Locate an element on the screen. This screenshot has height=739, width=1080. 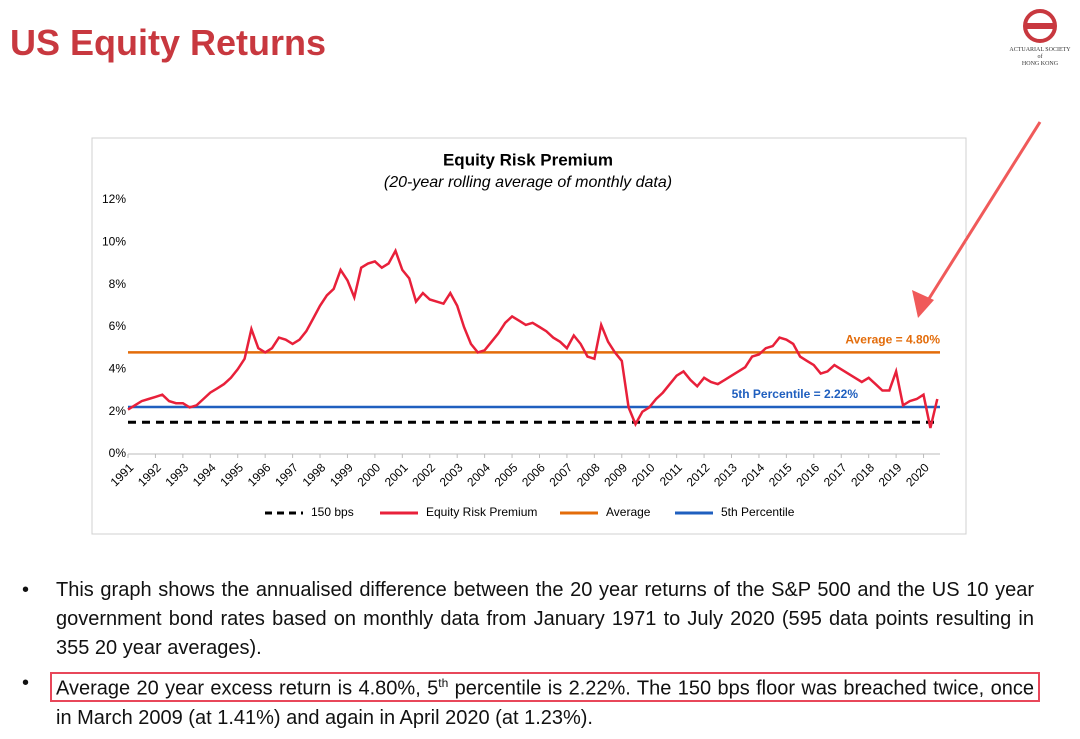
annotation: Average = 4.80% is located at coordinates (892, 340).